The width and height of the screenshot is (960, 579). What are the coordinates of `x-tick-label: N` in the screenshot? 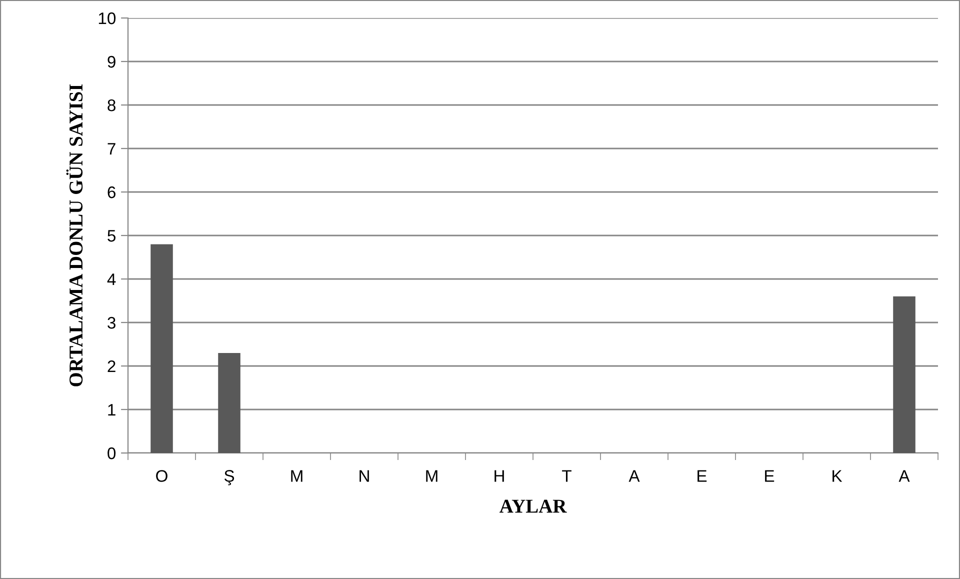 It's located at (364, 476).